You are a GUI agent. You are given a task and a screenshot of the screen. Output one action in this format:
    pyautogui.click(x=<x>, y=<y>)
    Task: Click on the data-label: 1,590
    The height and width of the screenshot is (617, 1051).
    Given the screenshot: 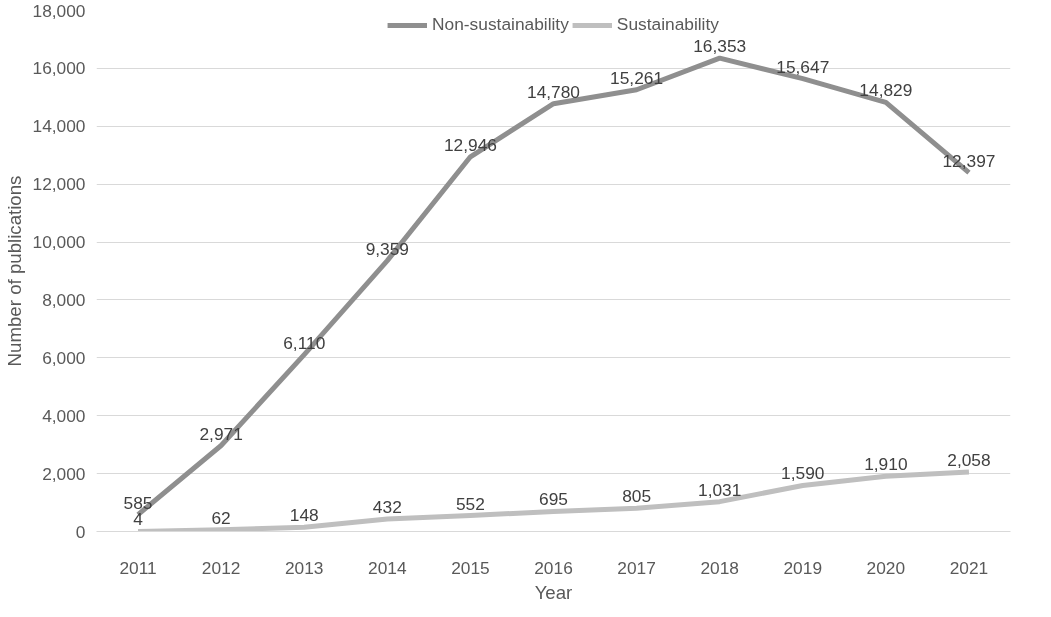 What is the action you would take?
    pyautogui.click(x=803, y=473)
    